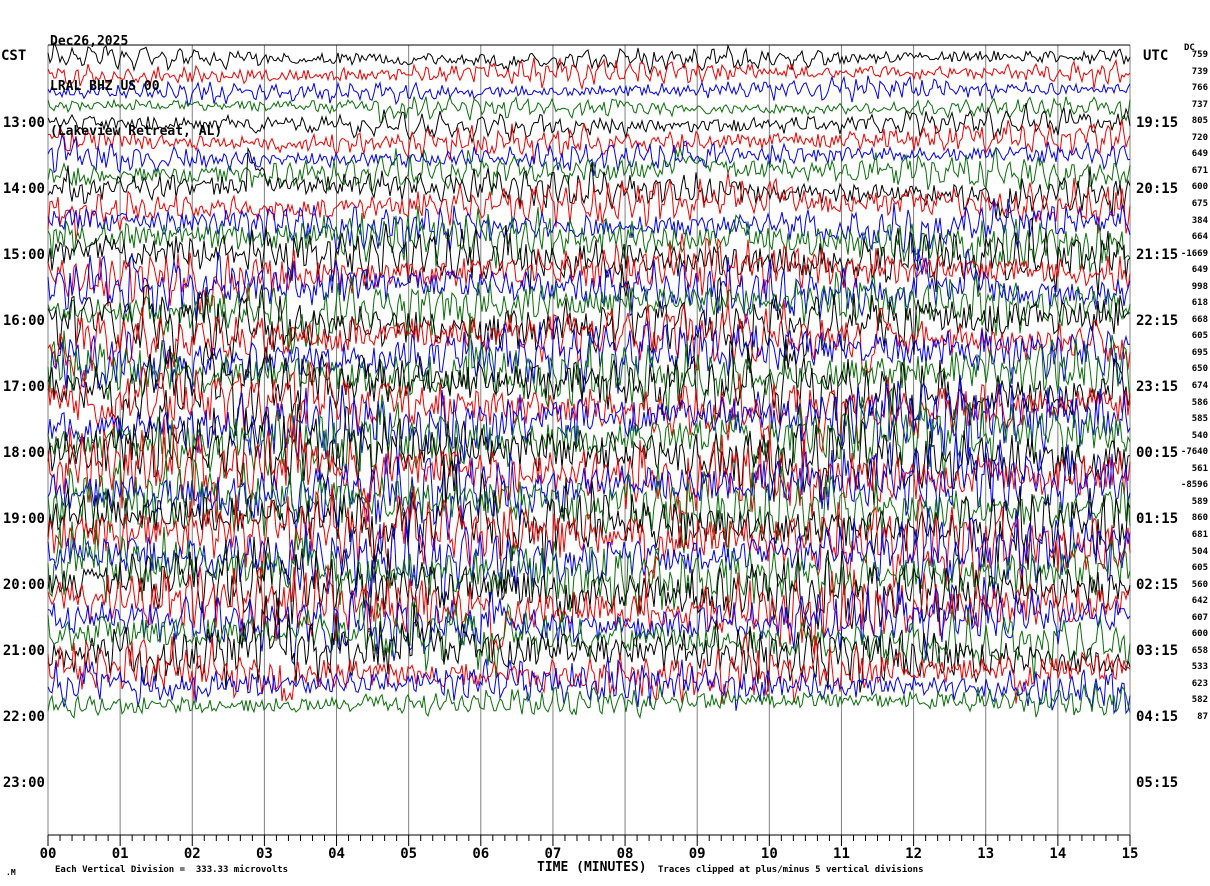 The width and height of the screenshot is (1210, 886). I want to click on minute-tick-label: 05, so click(409, 854).